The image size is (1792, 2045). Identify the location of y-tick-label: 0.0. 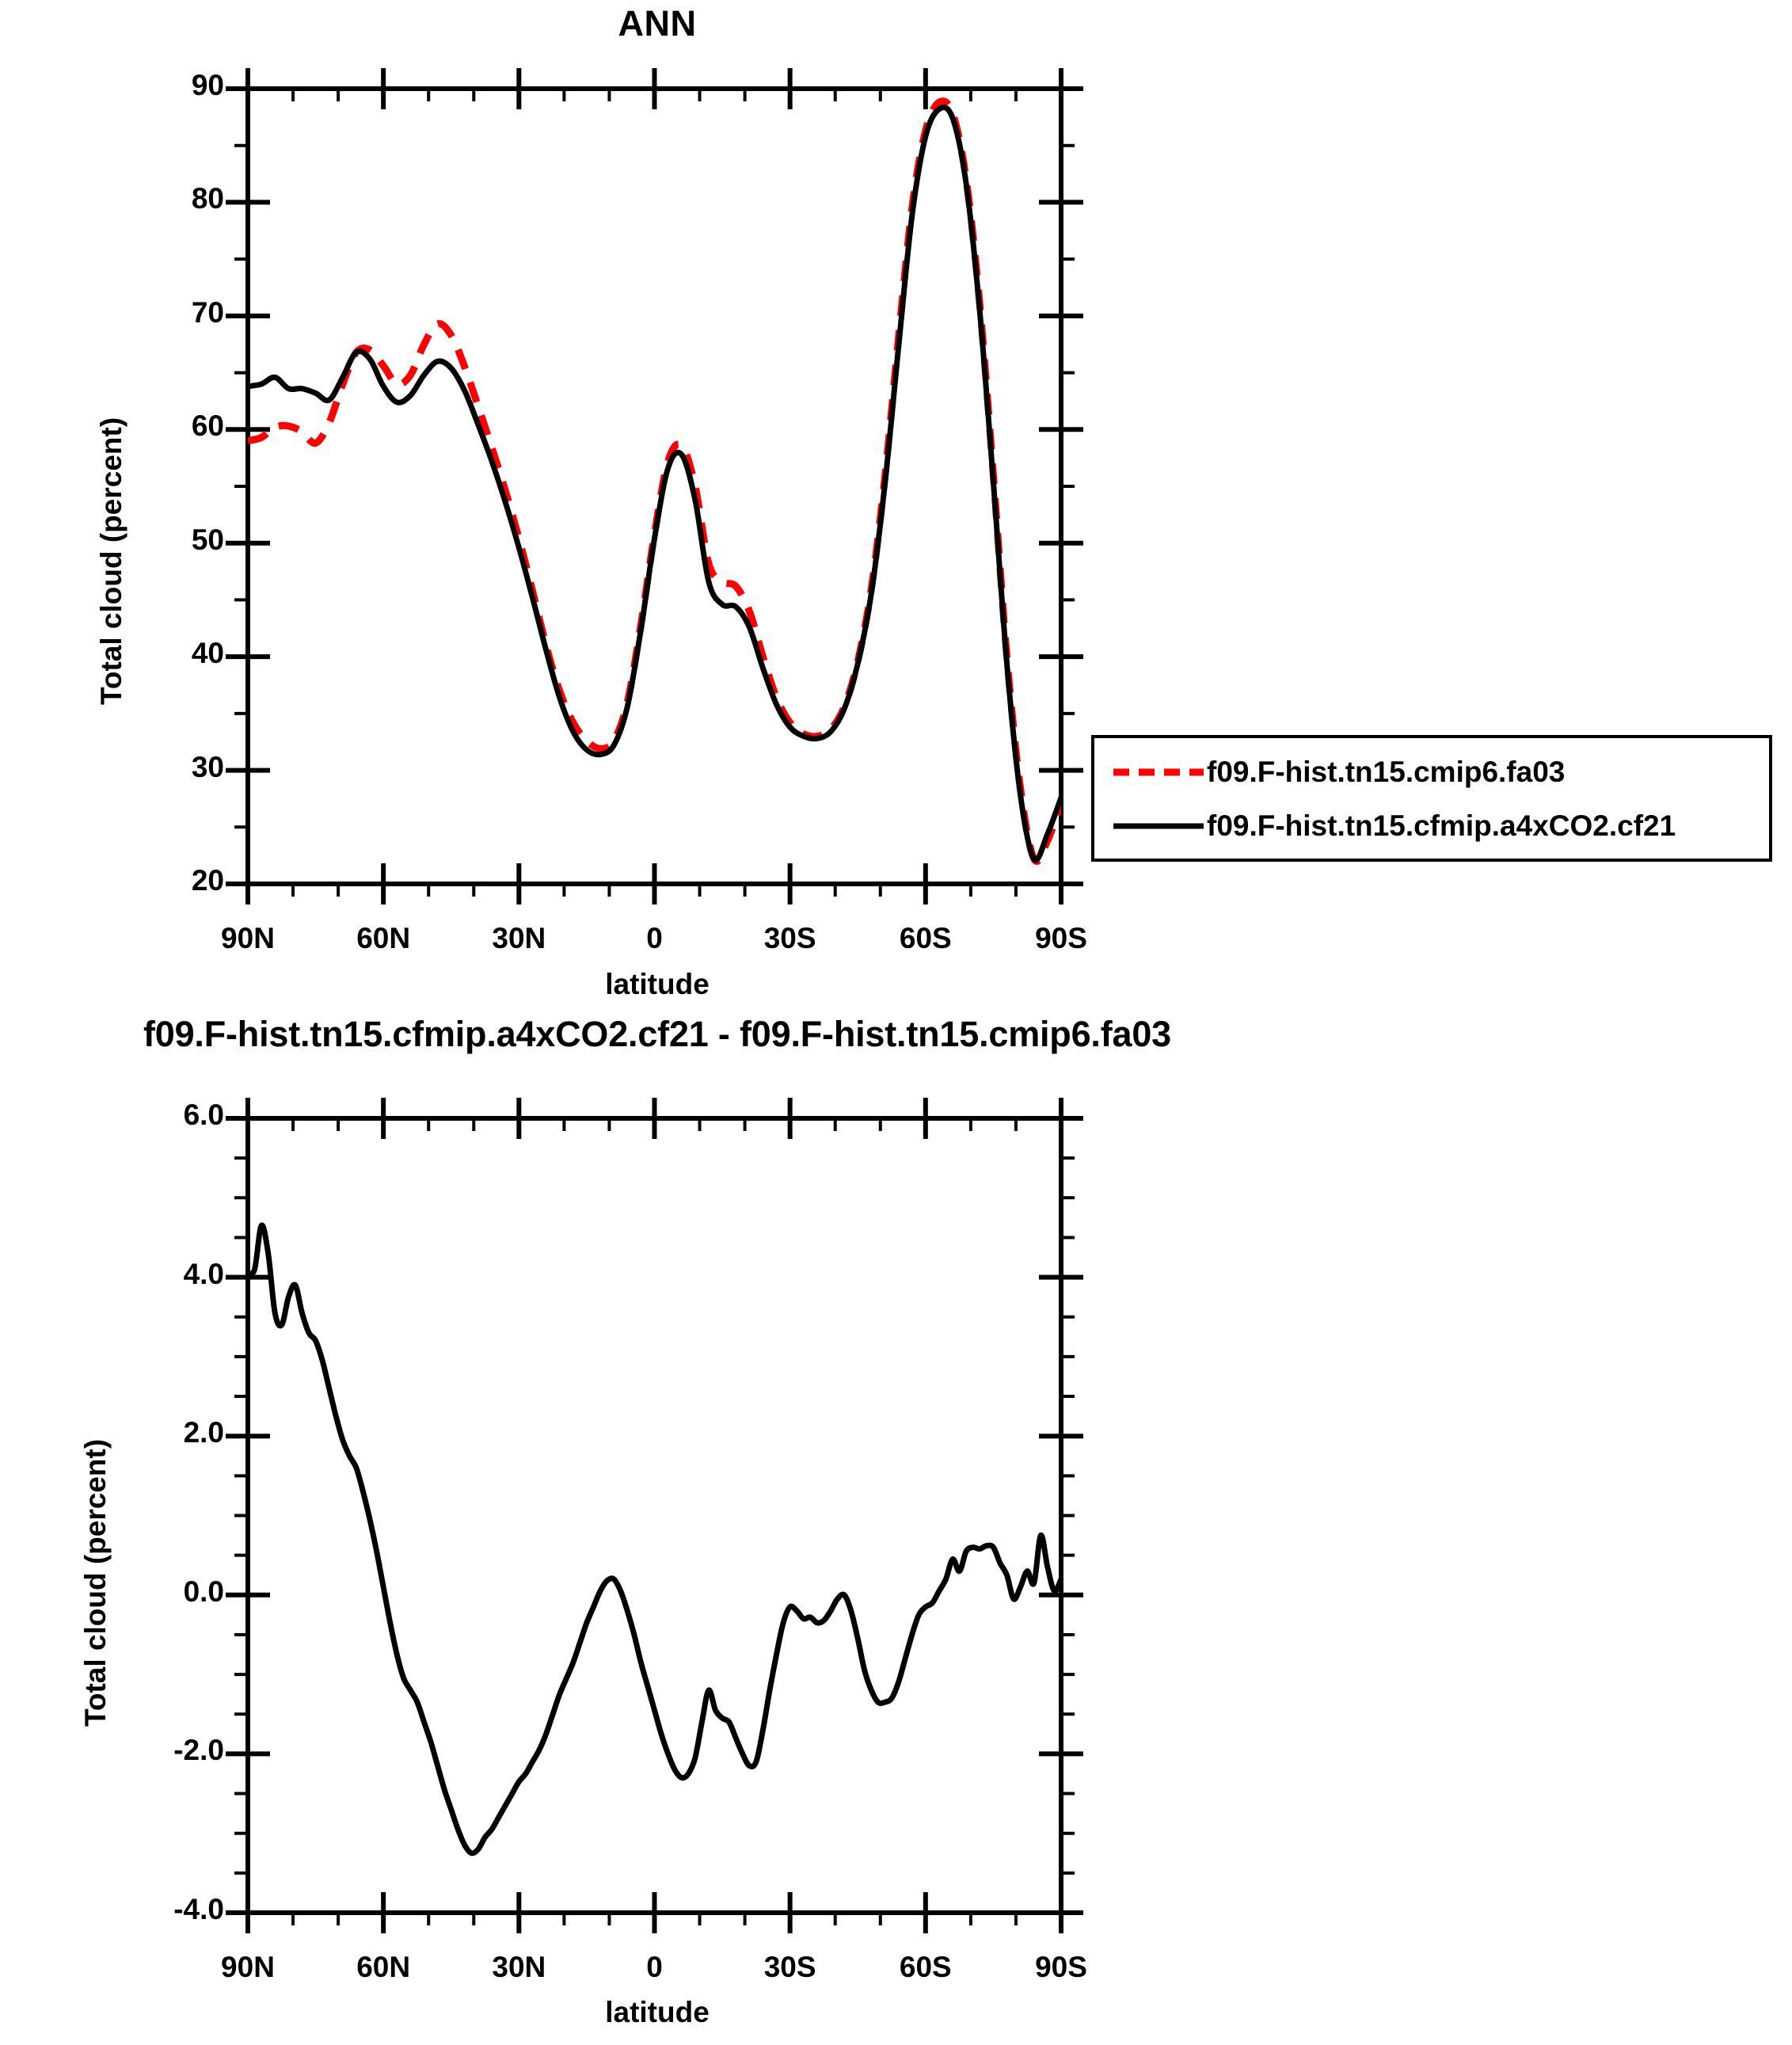
(203, 1591).